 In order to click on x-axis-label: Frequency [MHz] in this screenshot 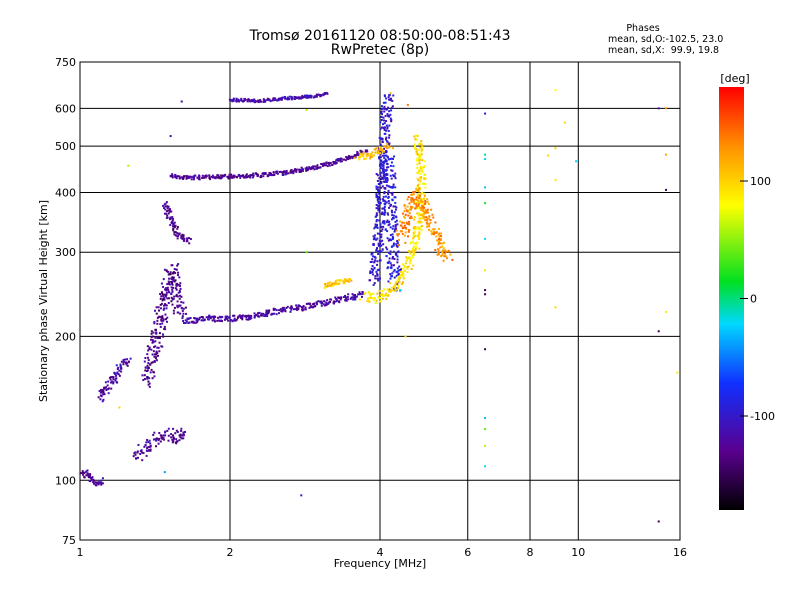, I will do `click(380, 563)`.